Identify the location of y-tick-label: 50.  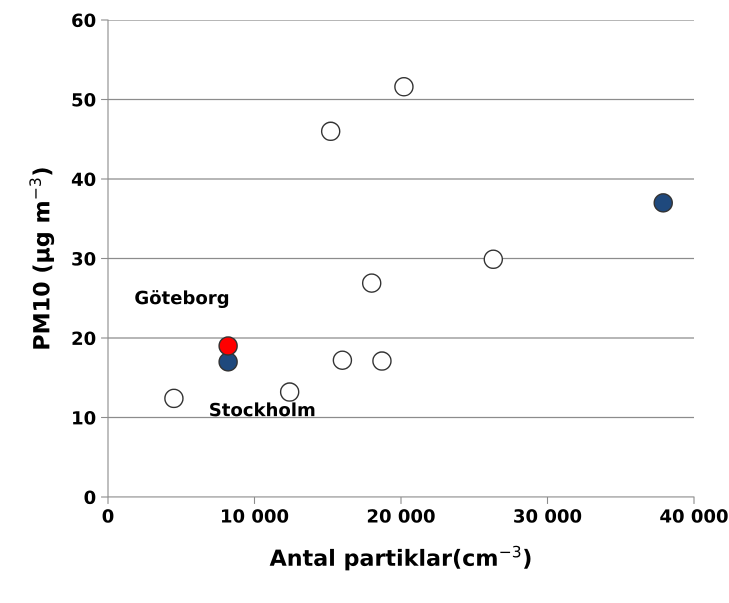
(84, 99).